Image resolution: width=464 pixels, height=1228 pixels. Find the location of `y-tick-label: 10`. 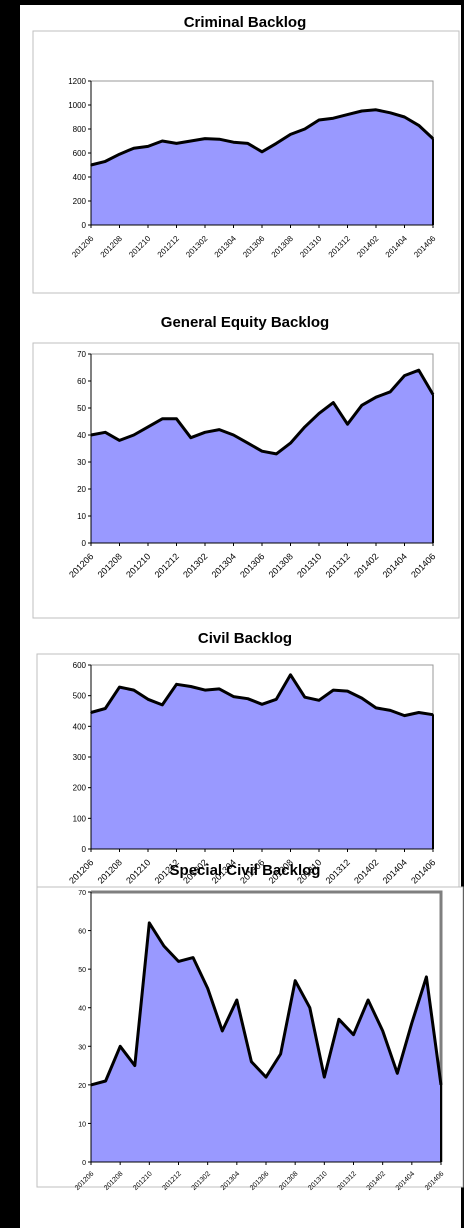

y-tick-label: 10 is located at coordinates (81, 516).